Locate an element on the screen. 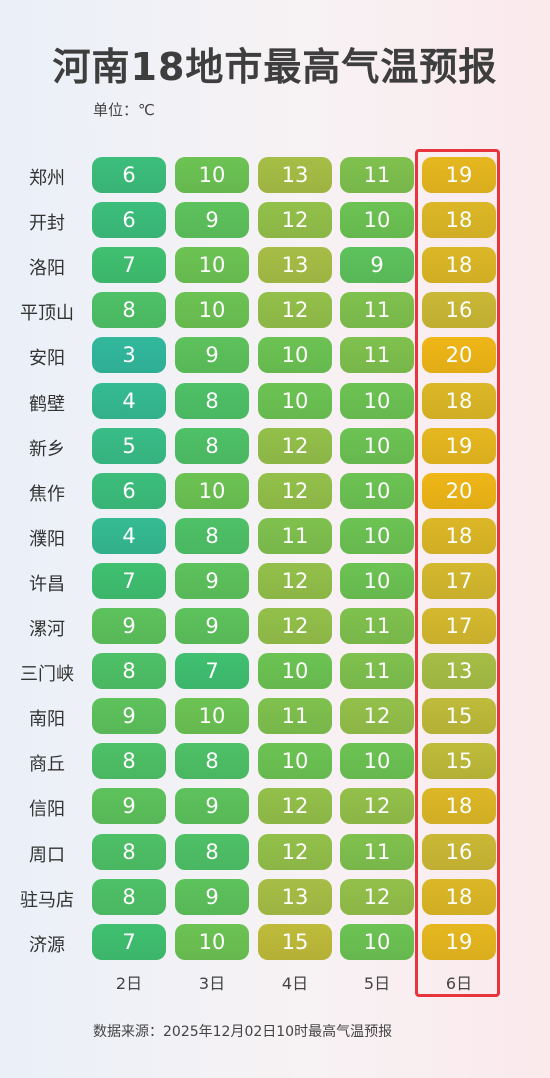 The width and height of the screenshot is (550, 1078). day-label: 5日 is located at coordinates (377, 983).